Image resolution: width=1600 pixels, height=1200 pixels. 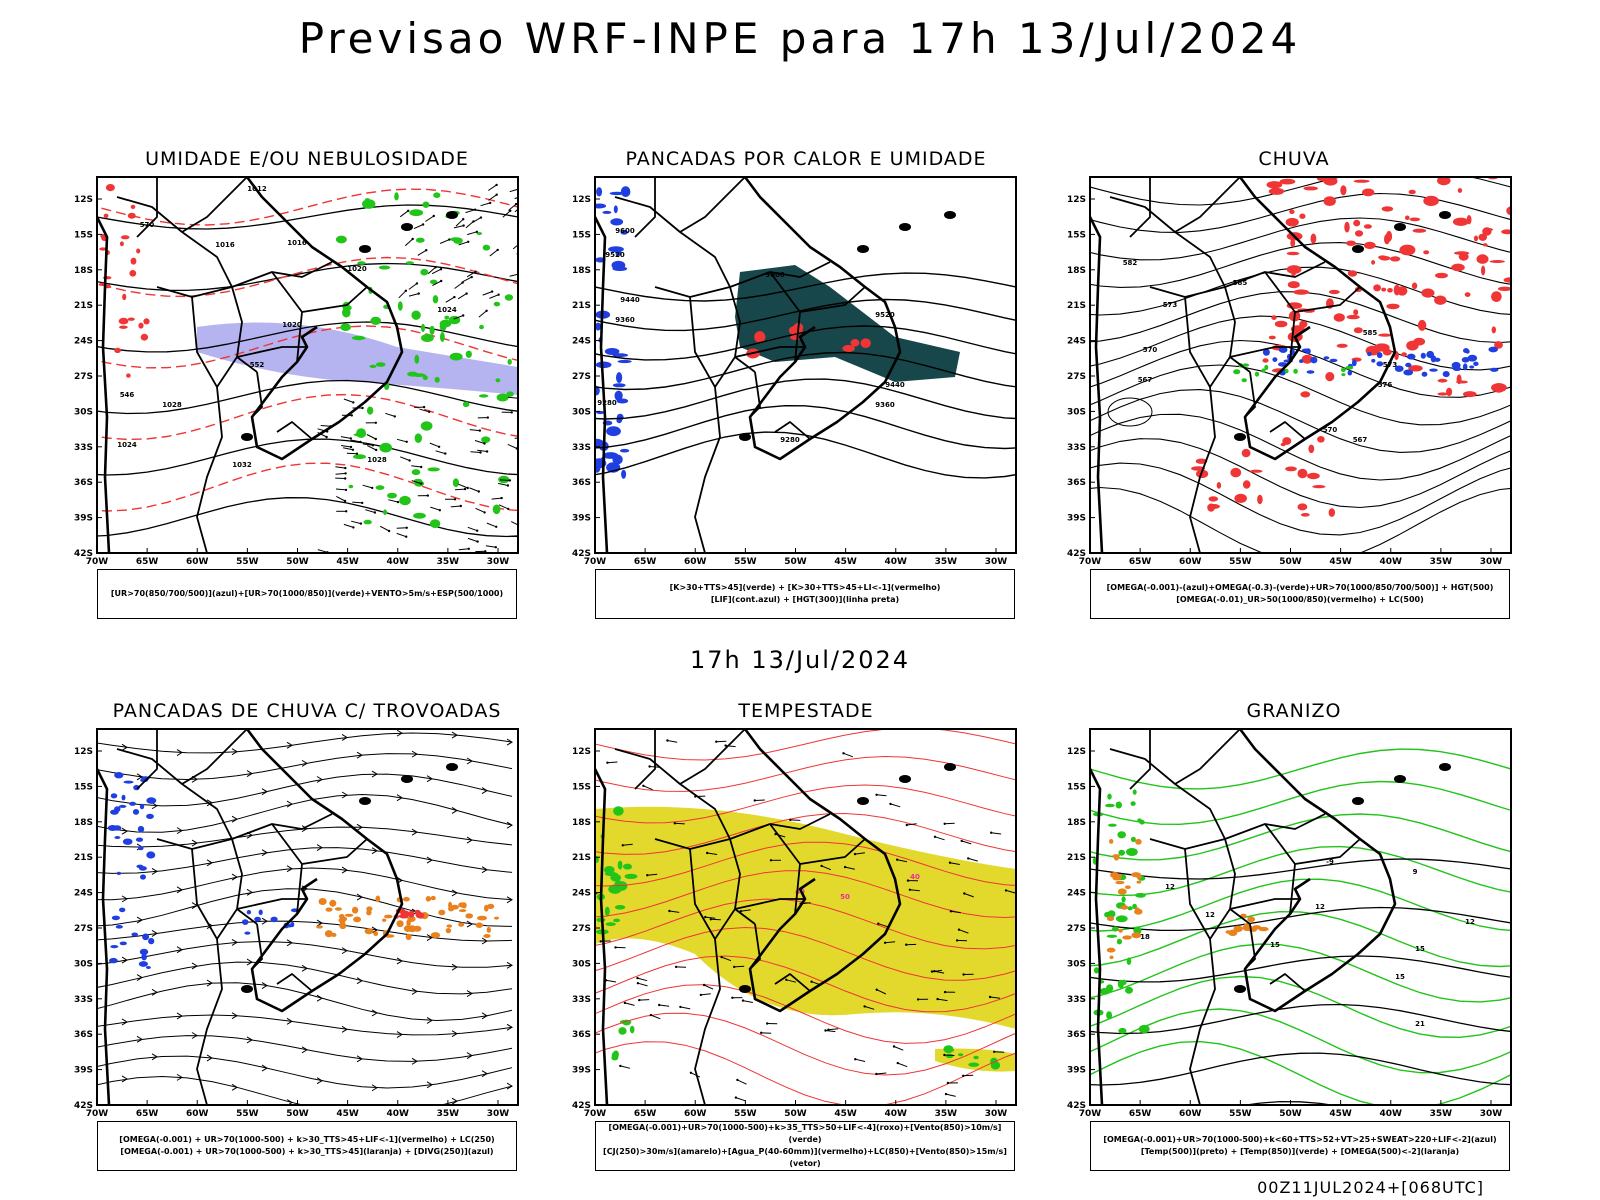 I want to click on contour-label: 40, so click(x=915, y=877).